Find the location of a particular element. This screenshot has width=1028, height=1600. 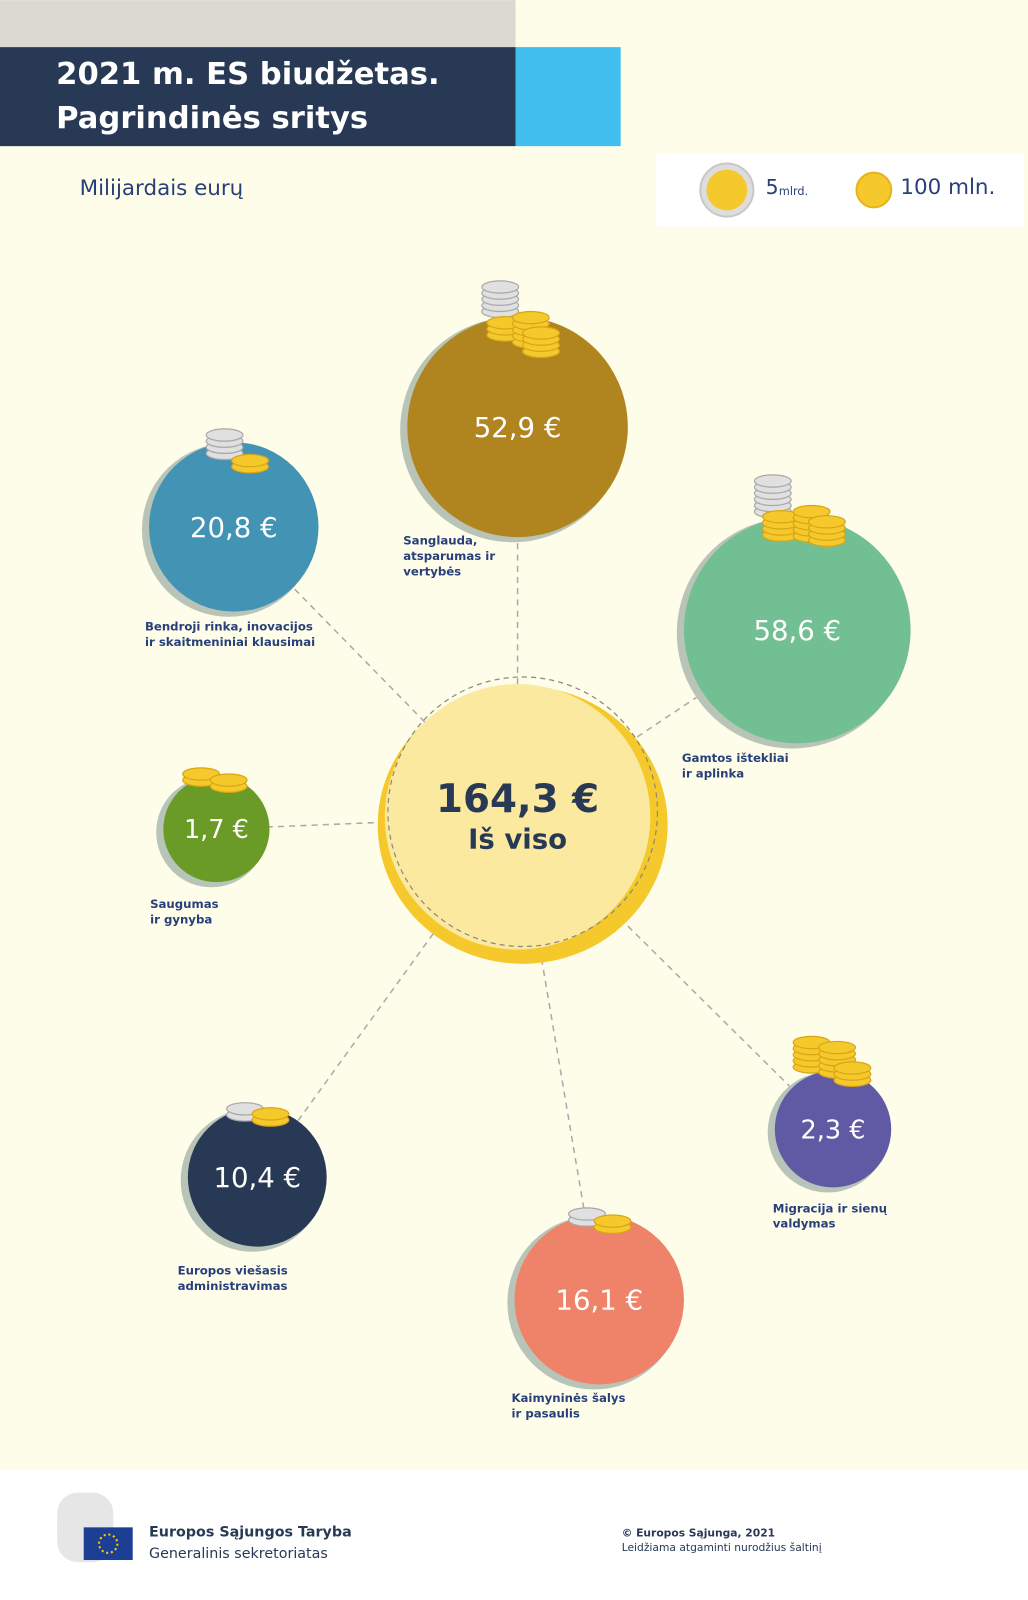

total-label: Iš viso is located at coordinates (517, 839).